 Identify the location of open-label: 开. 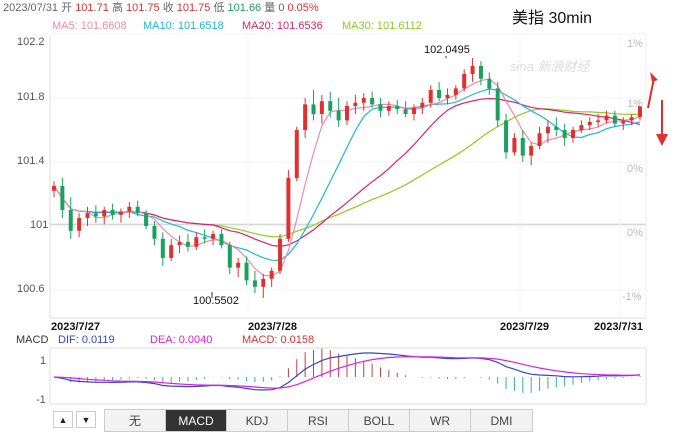
(67, 8).